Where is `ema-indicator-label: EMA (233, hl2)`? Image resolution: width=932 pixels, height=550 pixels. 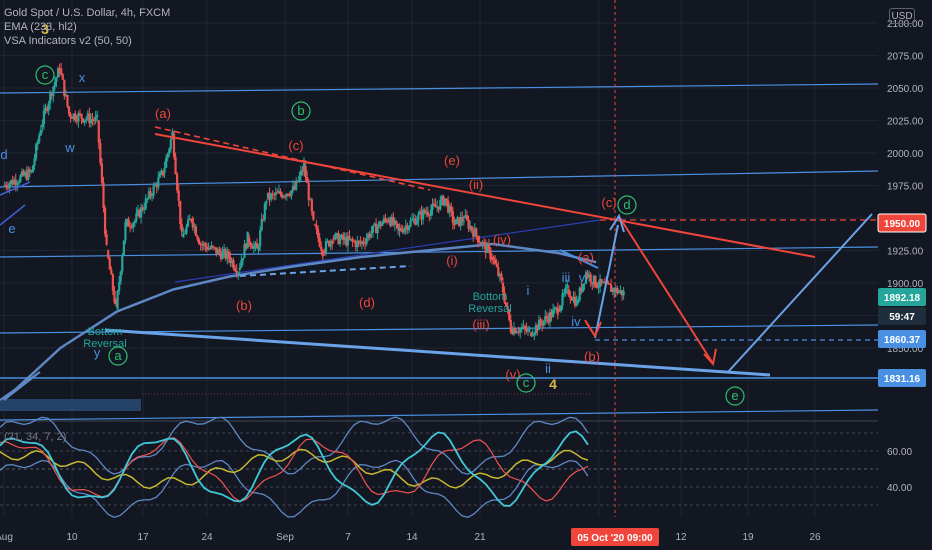
ema-indicator-label: EMA (233, hl2) is located at coordinates (40, 27).